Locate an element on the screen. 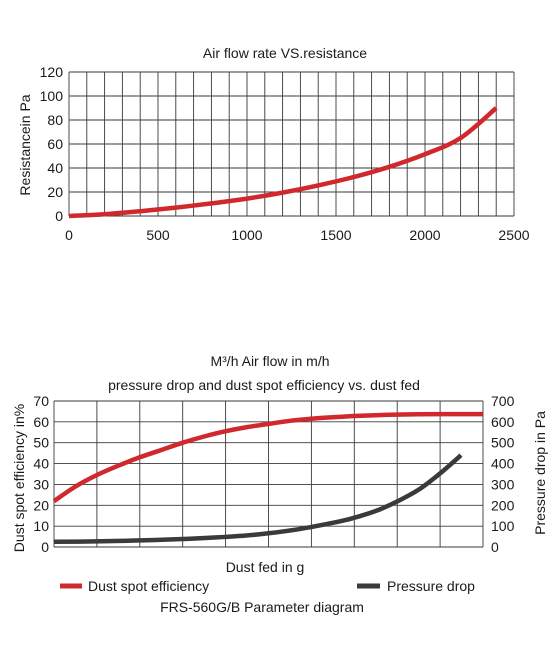 The width and height of the screenshot is (558, 659). efficiency-series-line is located at coordinates (267, 457).